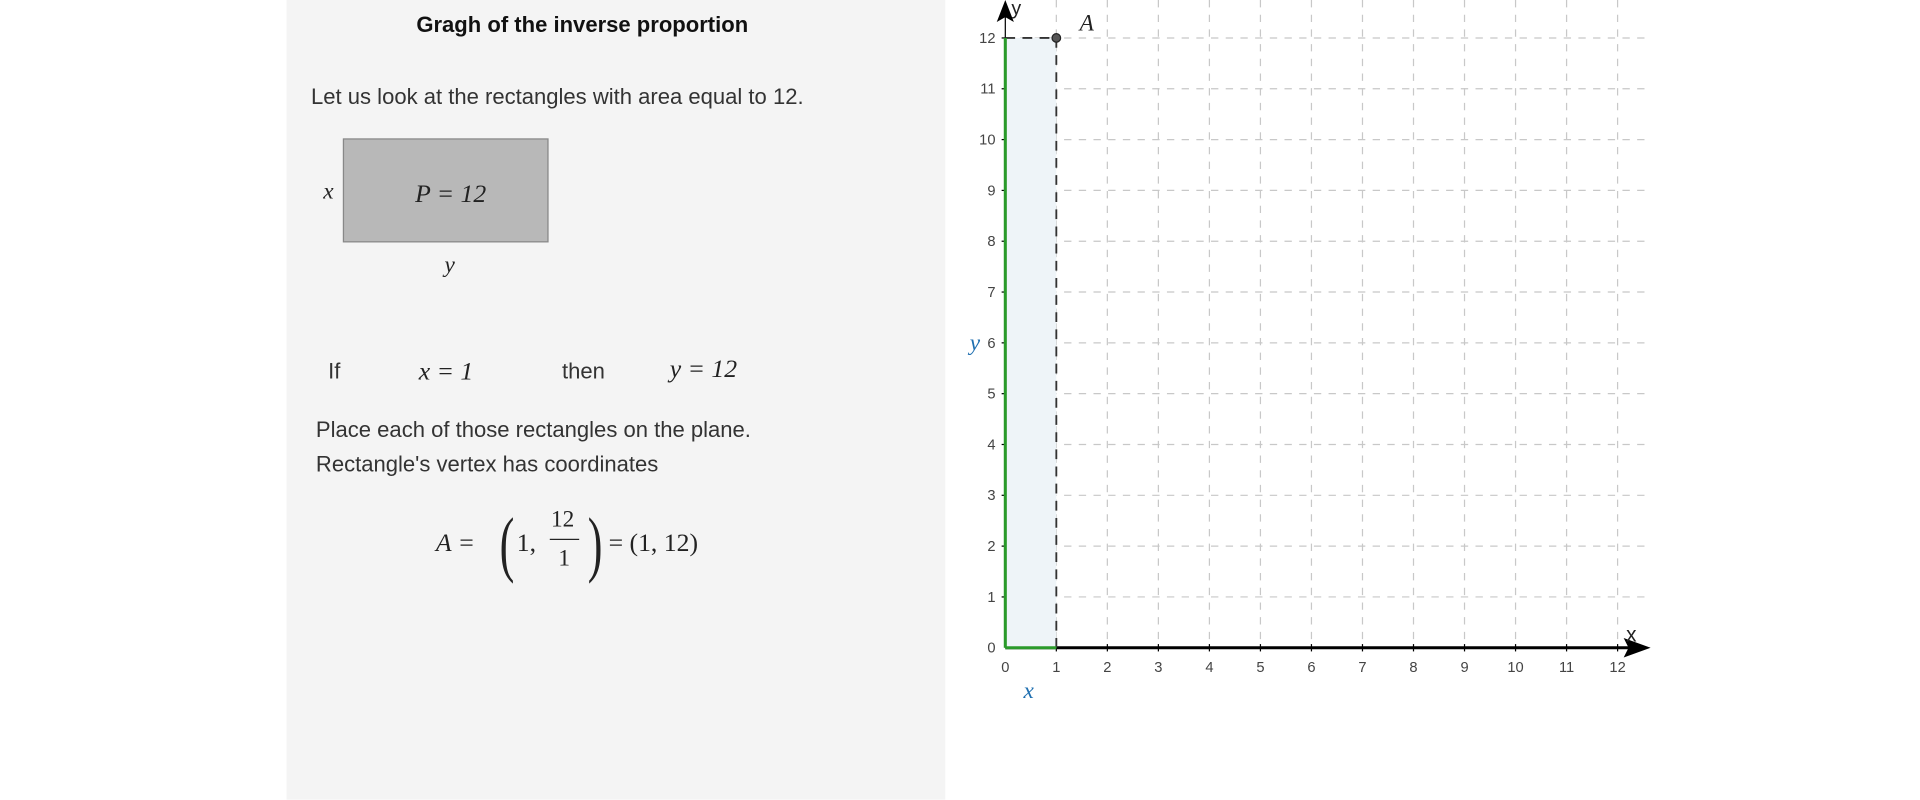 This screenshot has width=1920, height=800. What do you see at coordinates (1631, 635) in the screenshot?
I see `x-axis-label: x` at bounding box center [1631, 635].